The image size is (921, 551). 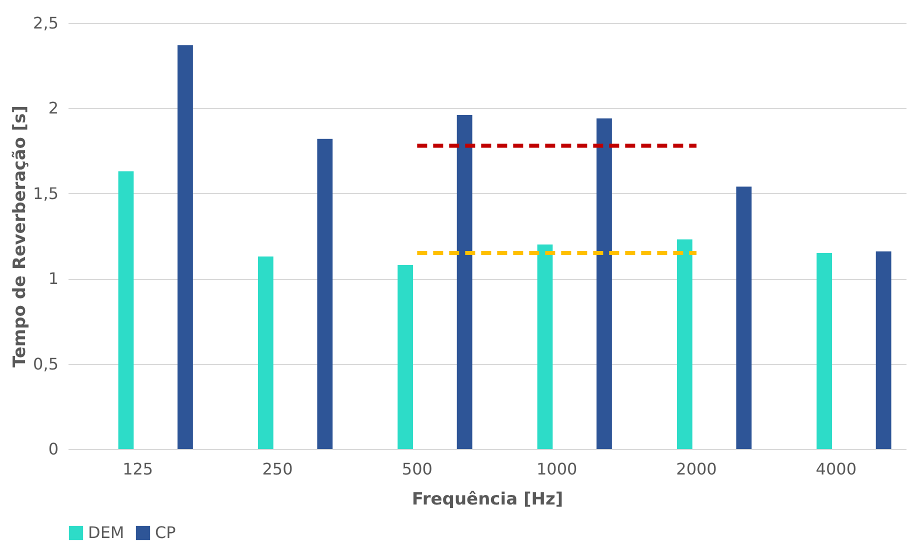 What do you see at coordinates (488, 500) in the screenshot?
I see `x-axis-title: Frequência [Hz]` at bounding box center [488, 500].